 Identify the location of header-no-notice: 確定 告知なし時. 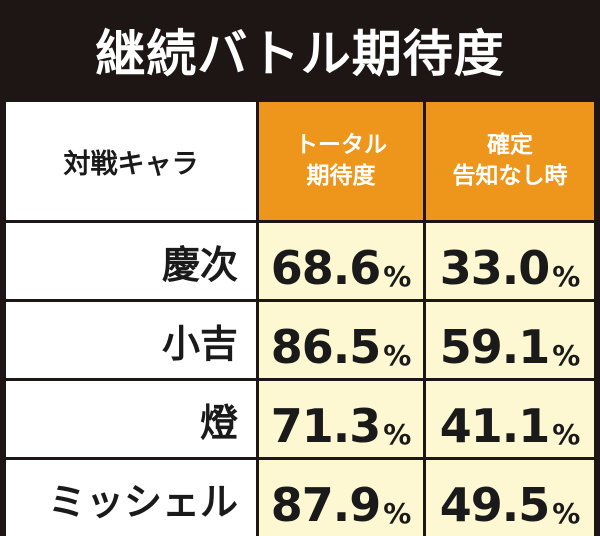
(510, 161).